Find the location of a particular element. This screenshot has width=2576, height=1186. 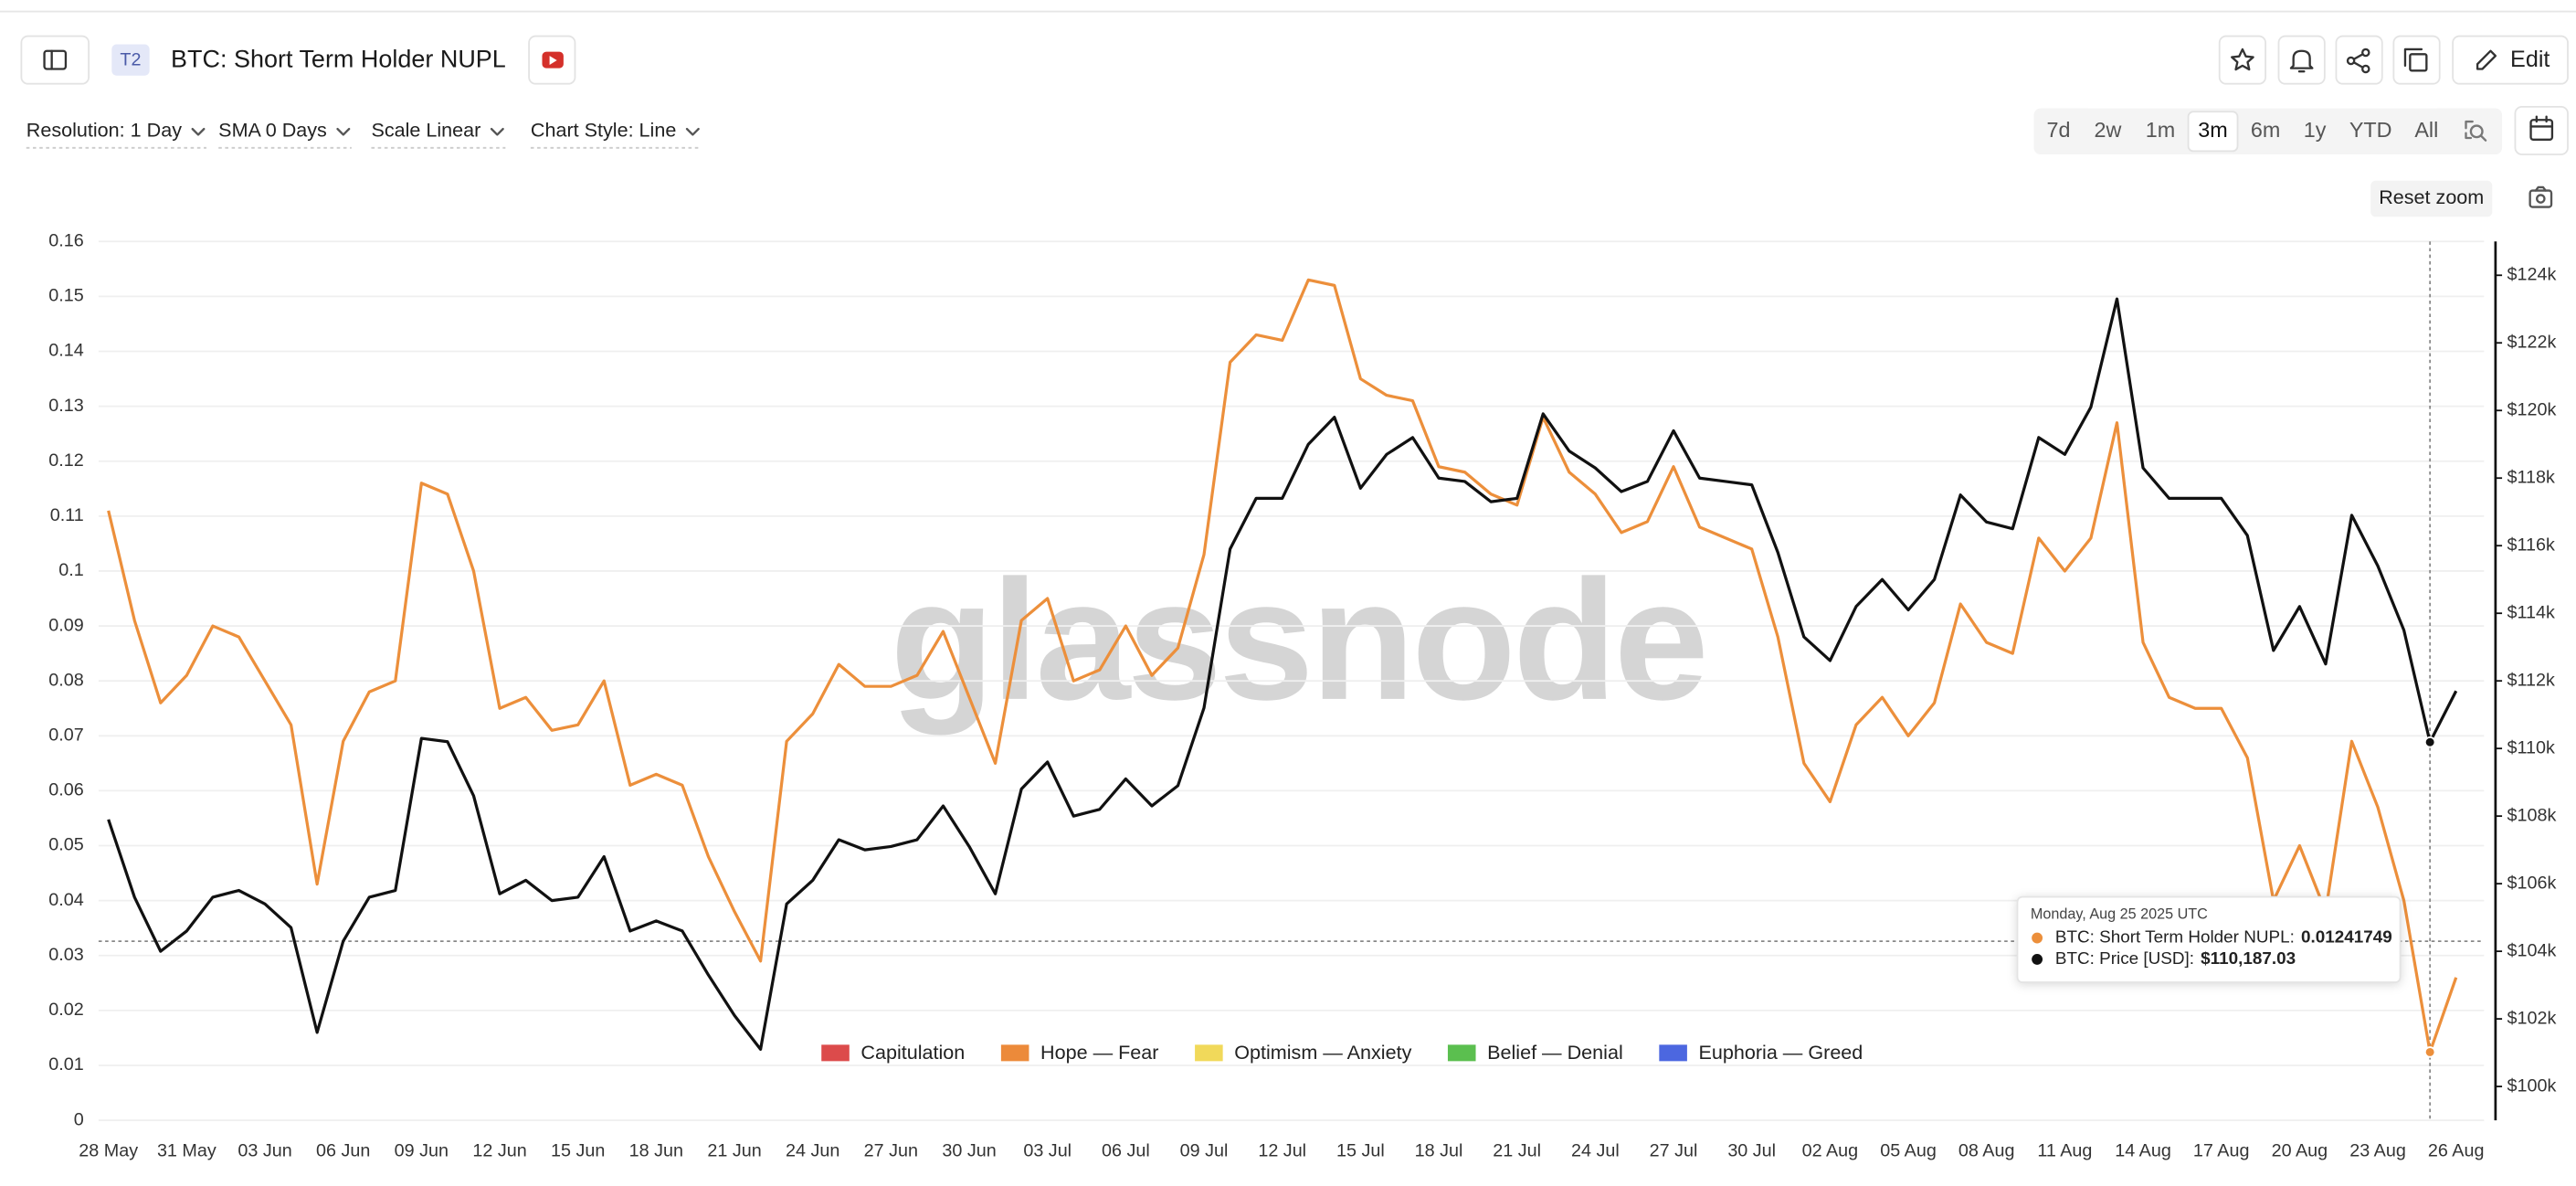

x-tick-label: 14 Aug is located at coordinates (2143, 1150).